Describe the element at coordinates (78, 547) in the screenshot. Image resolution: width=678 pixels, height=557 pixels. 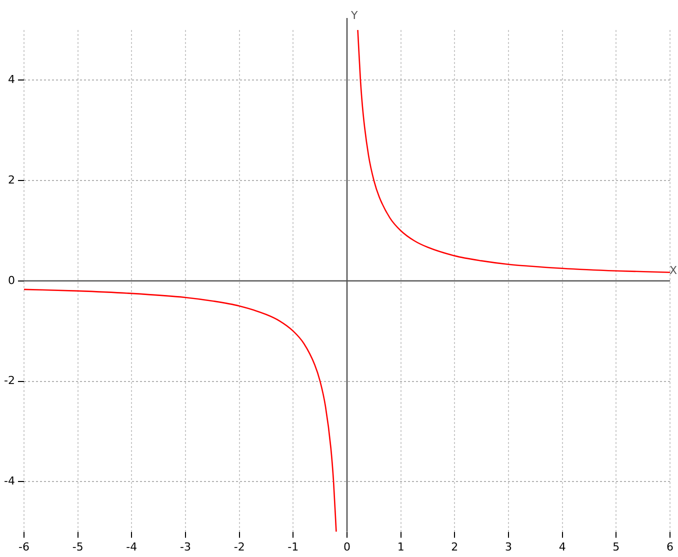
I see `x-tick-label: -5` at that location.